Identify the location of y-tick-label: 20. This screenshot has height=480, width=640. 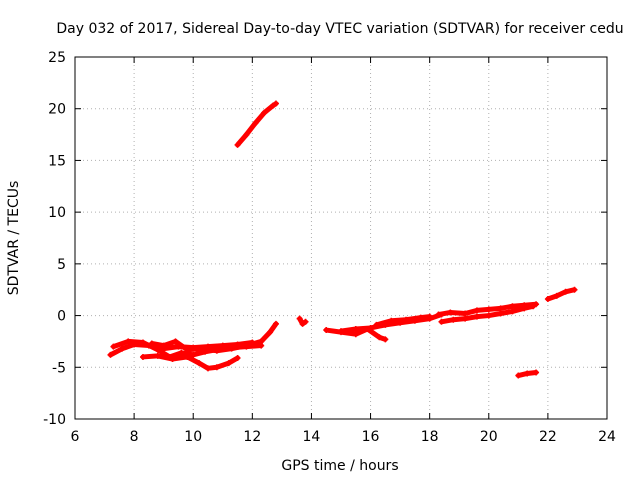
(57, 110).